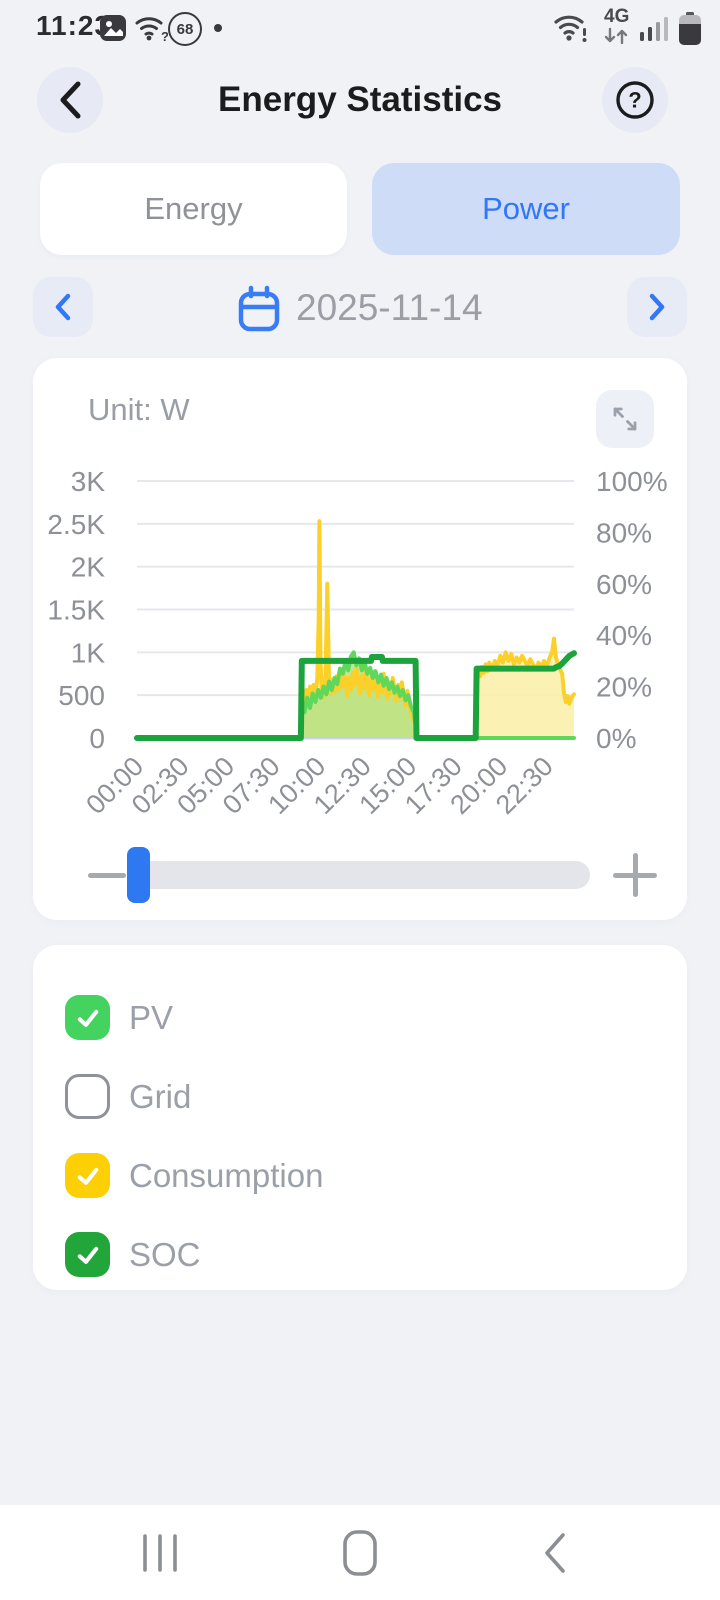 The image size is (720, 1600). What do you see at coordinates (632, 481) in the screenshot?
I see `y-right-tick-label: 100%` at bounding box center [632, 481].